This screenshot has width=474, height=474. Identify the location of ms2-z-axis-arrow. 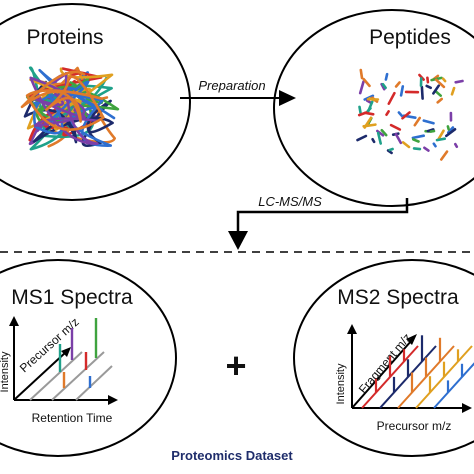
(411, 339).